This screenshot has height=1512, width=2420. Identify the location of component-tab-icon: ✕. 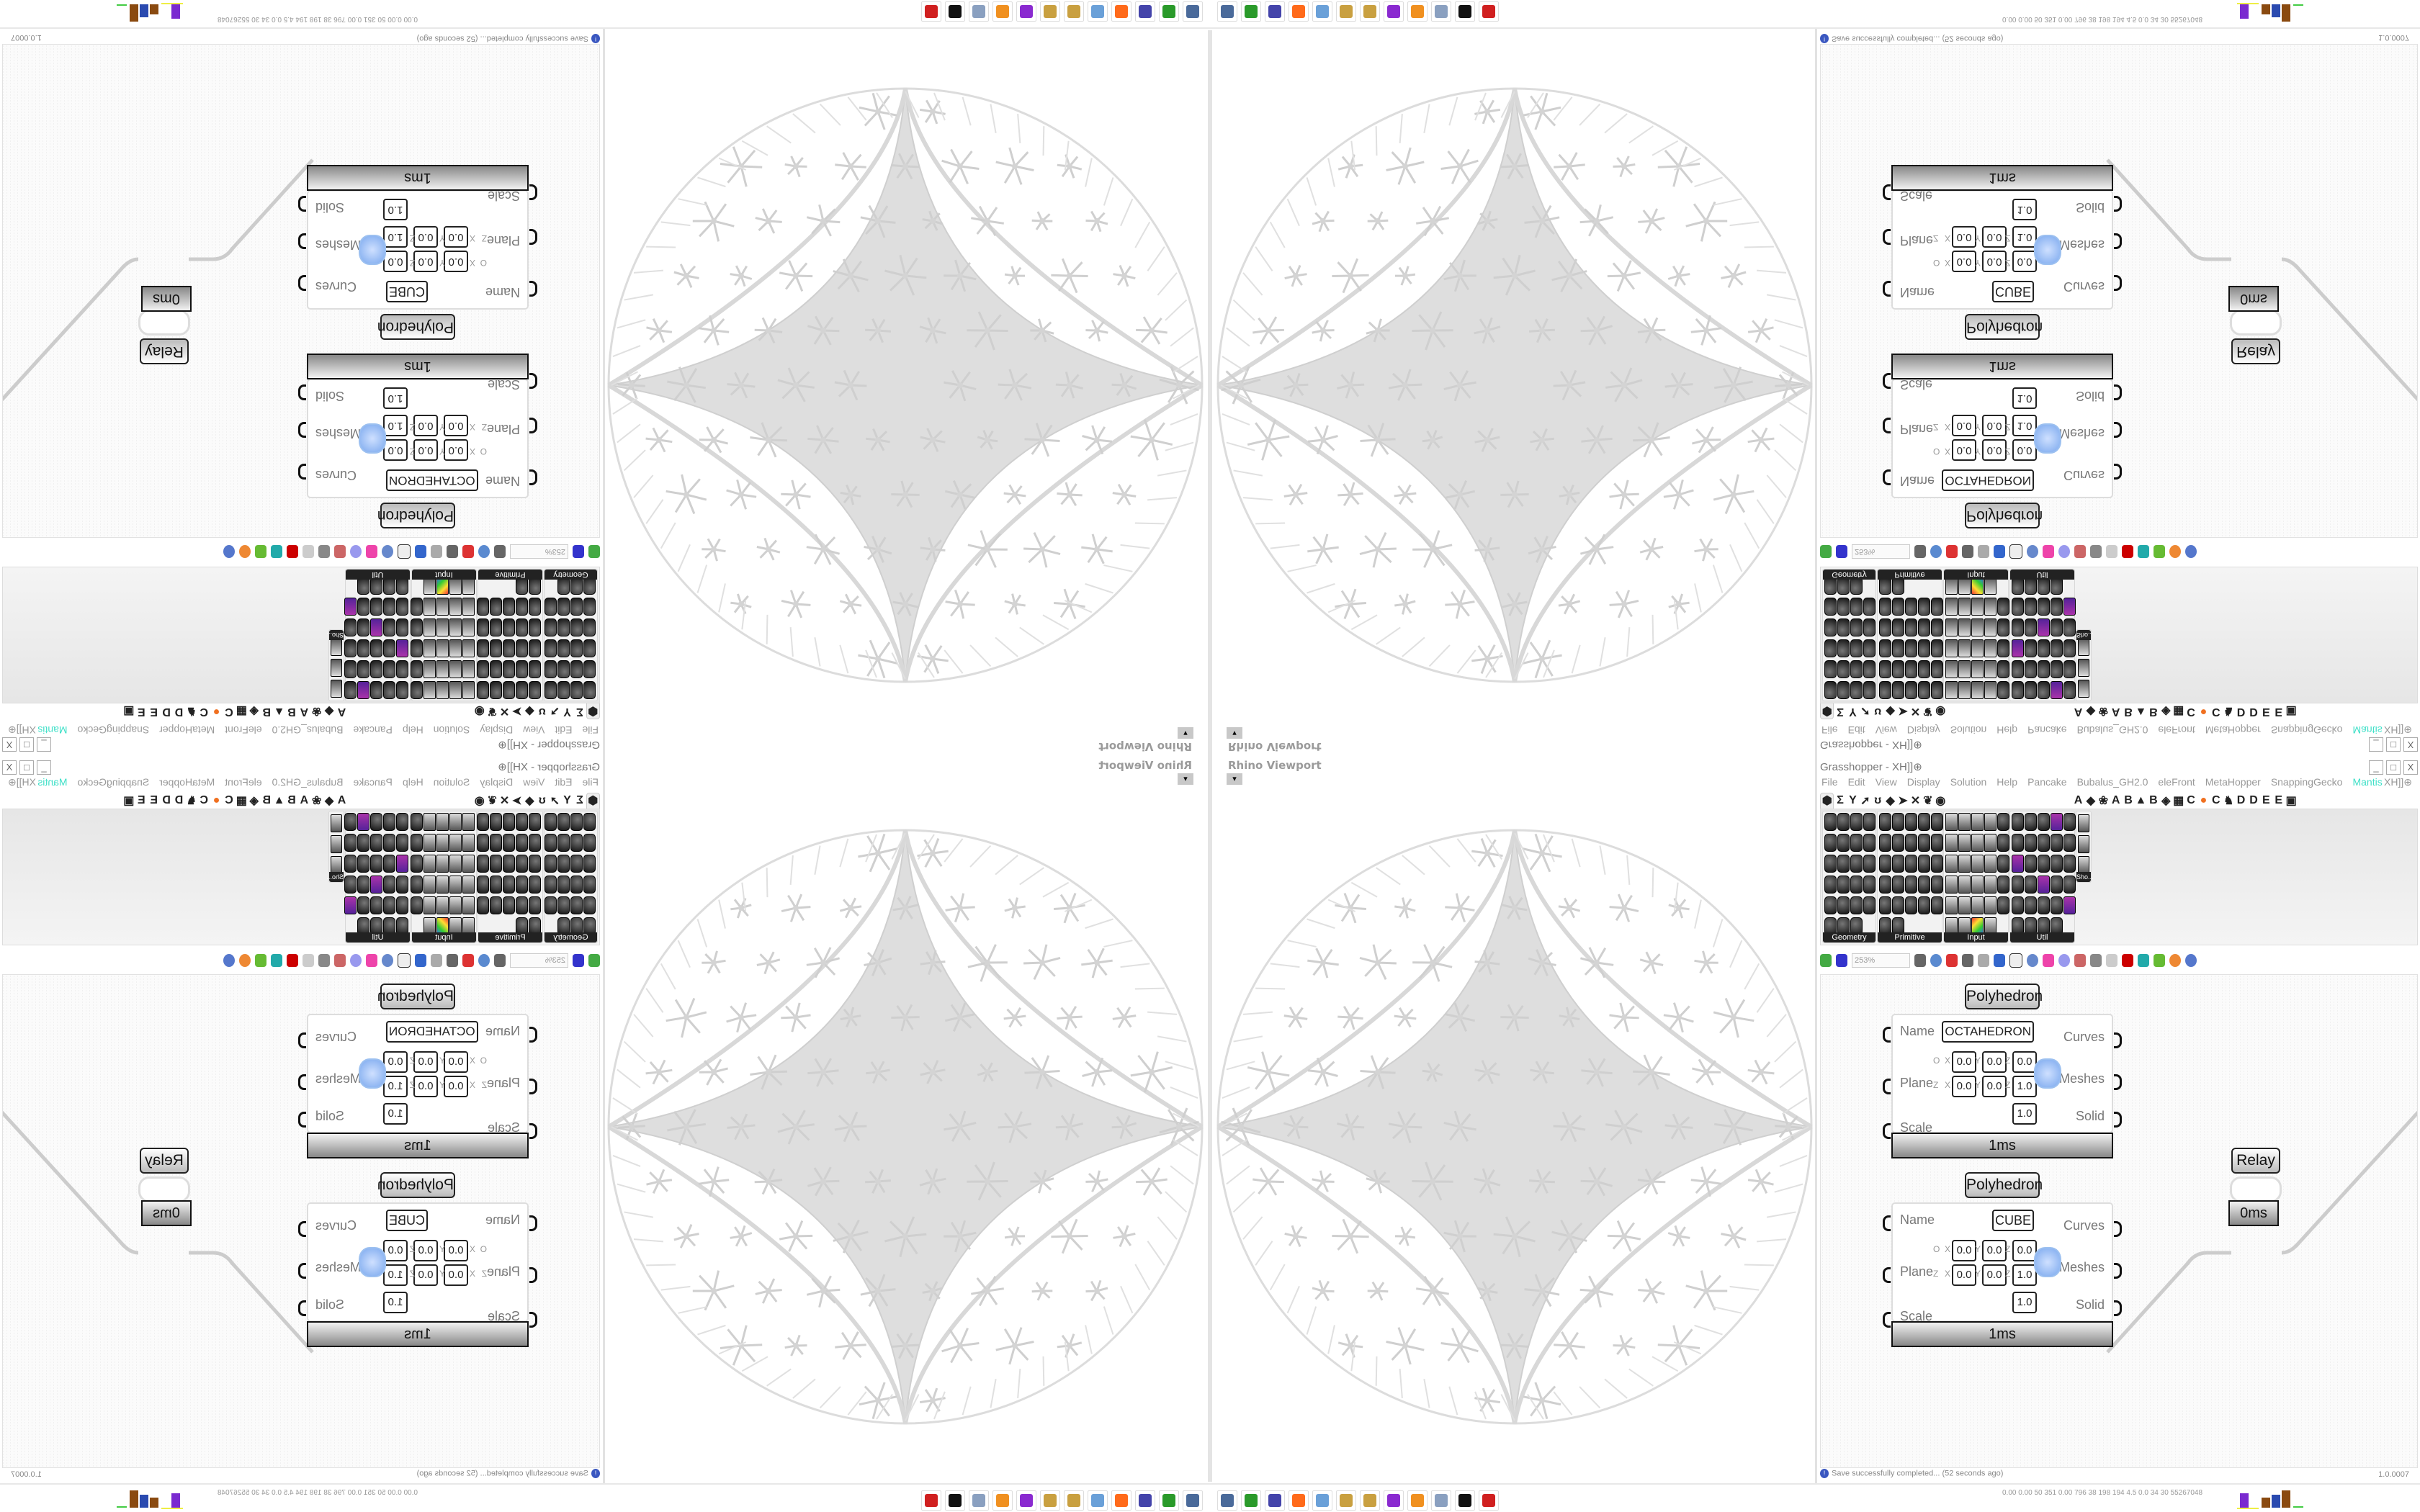
(504, 711).